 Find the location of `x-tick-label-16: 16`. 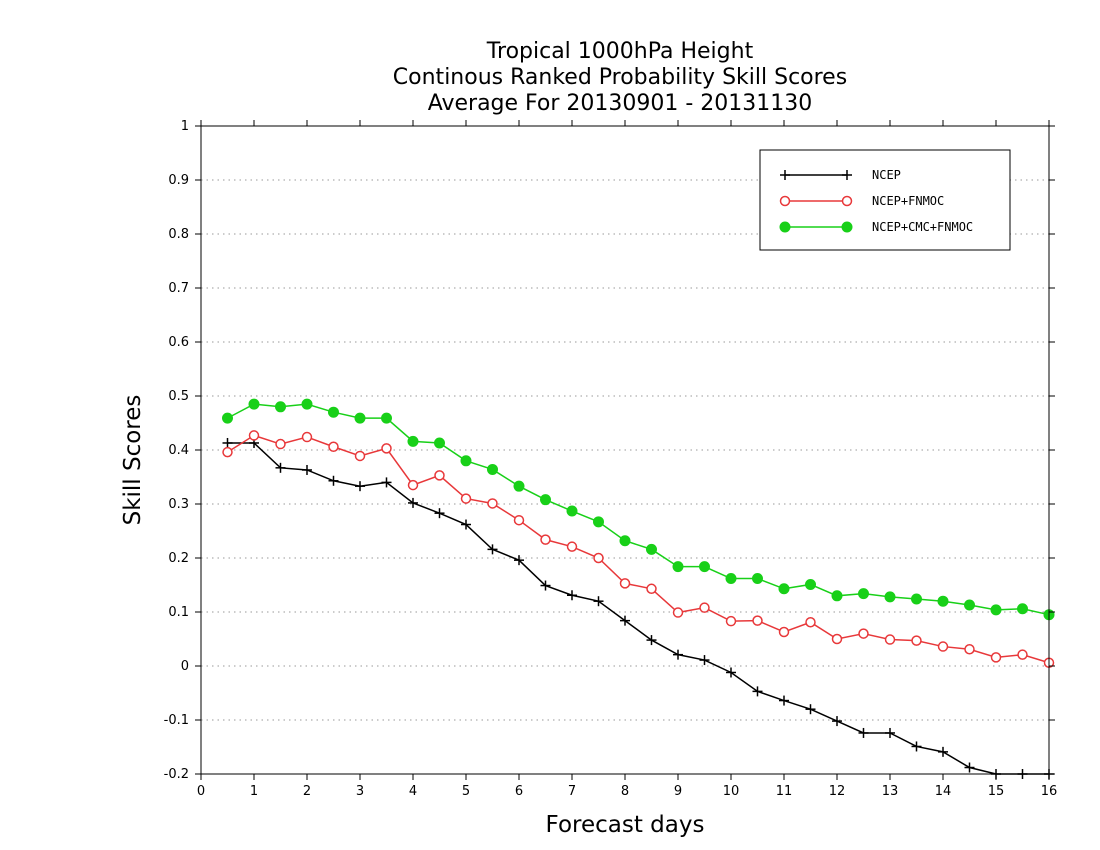

x-tick-label-16: 16 is located at coordinates (1049, 791).